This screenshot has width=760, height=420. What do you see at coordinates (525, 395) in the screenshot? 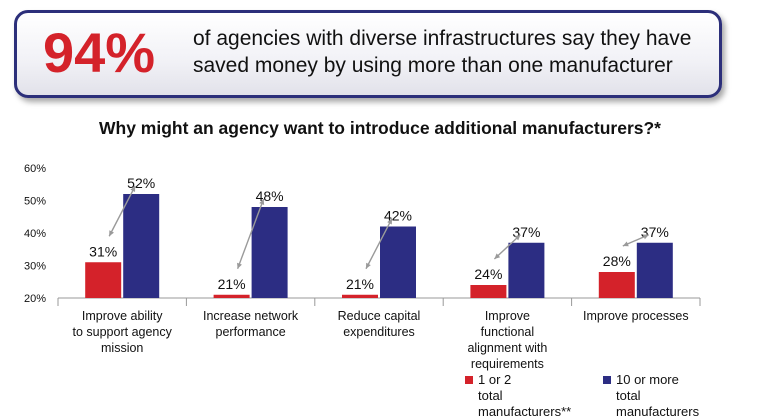
I see `legend-label-series-1: 1 or 2 total manufacturers**` at bounding box center [525, 395].